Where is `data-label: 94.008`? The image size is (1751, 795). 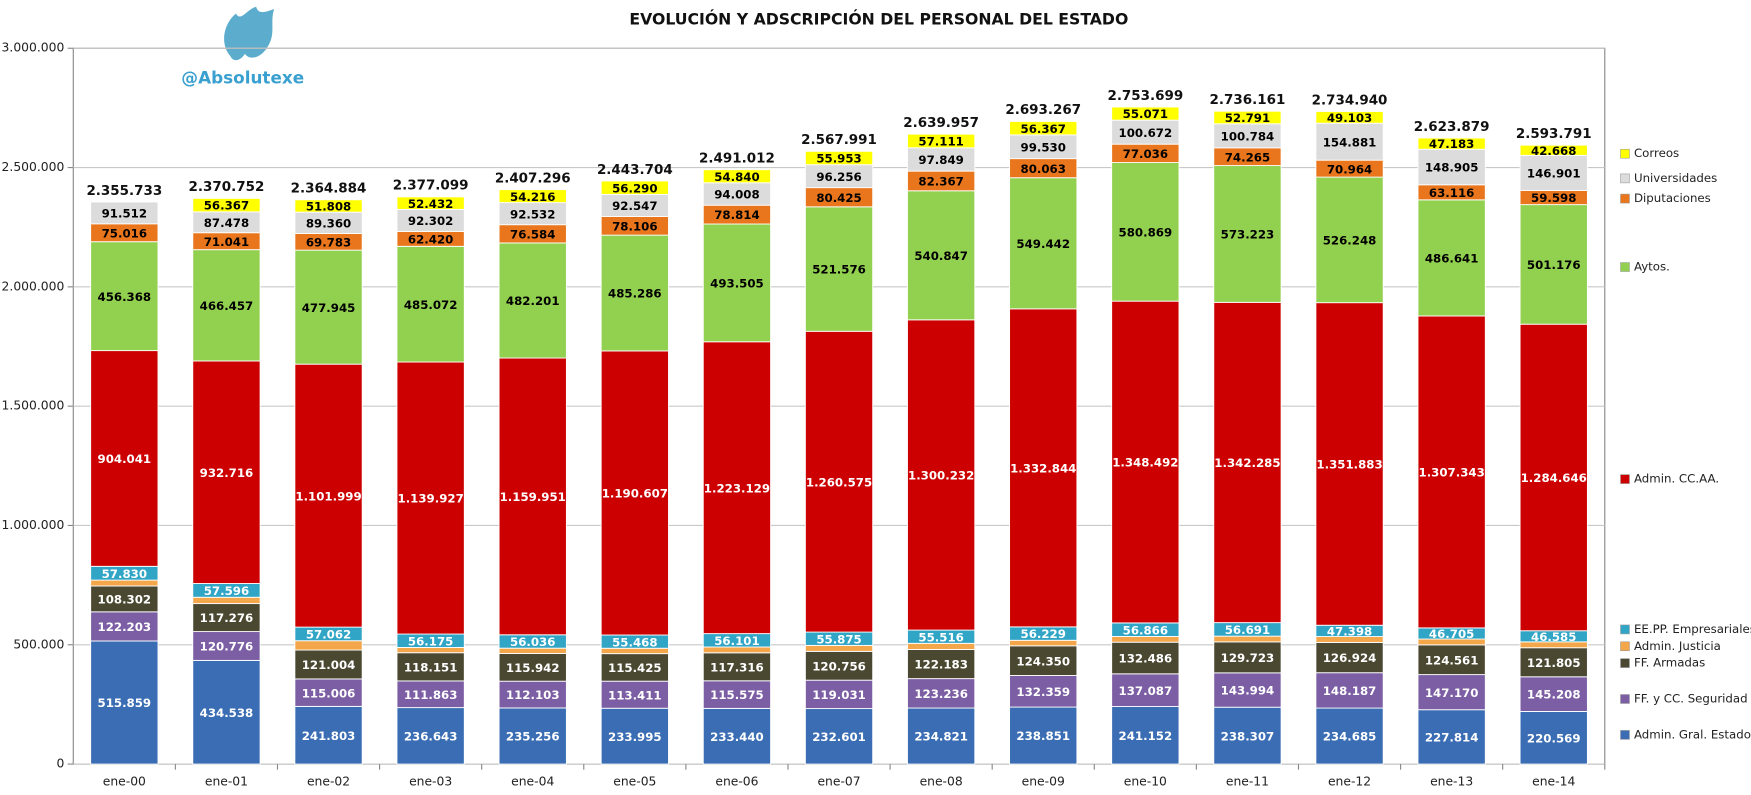 data-label: 94.008 is located at coordinates (736, 195).